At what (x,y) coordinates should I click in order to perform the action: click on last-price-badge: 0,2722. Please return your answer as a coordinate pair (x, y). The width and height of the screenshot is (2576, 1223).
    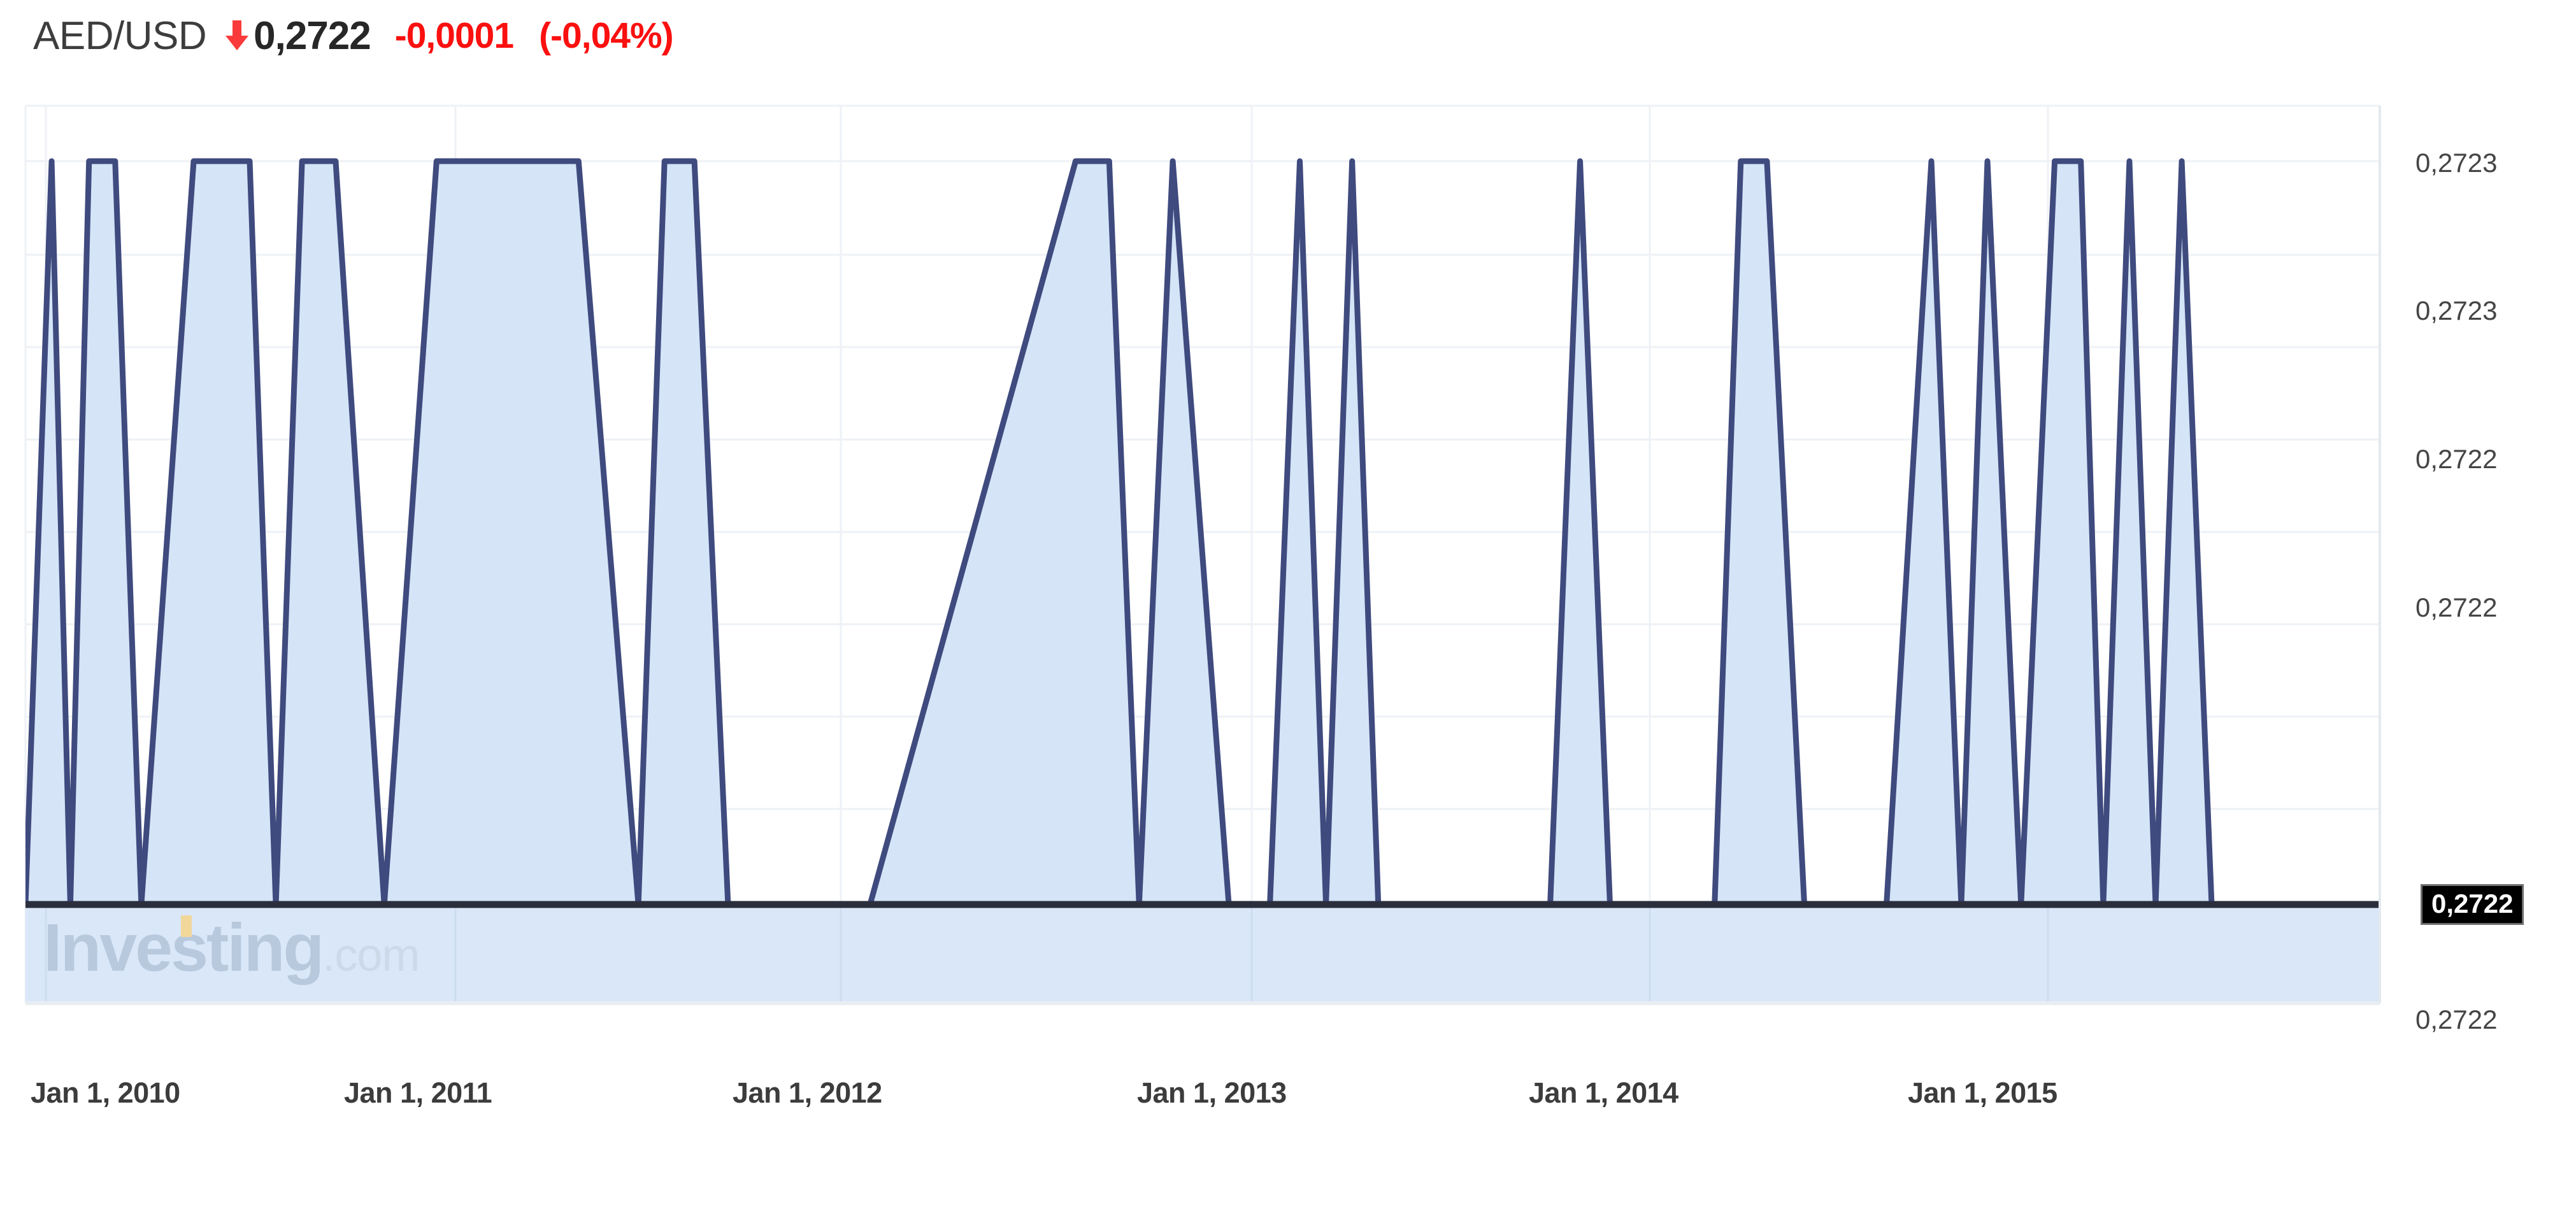
    Looking at the image, I should click on (2473, 905).